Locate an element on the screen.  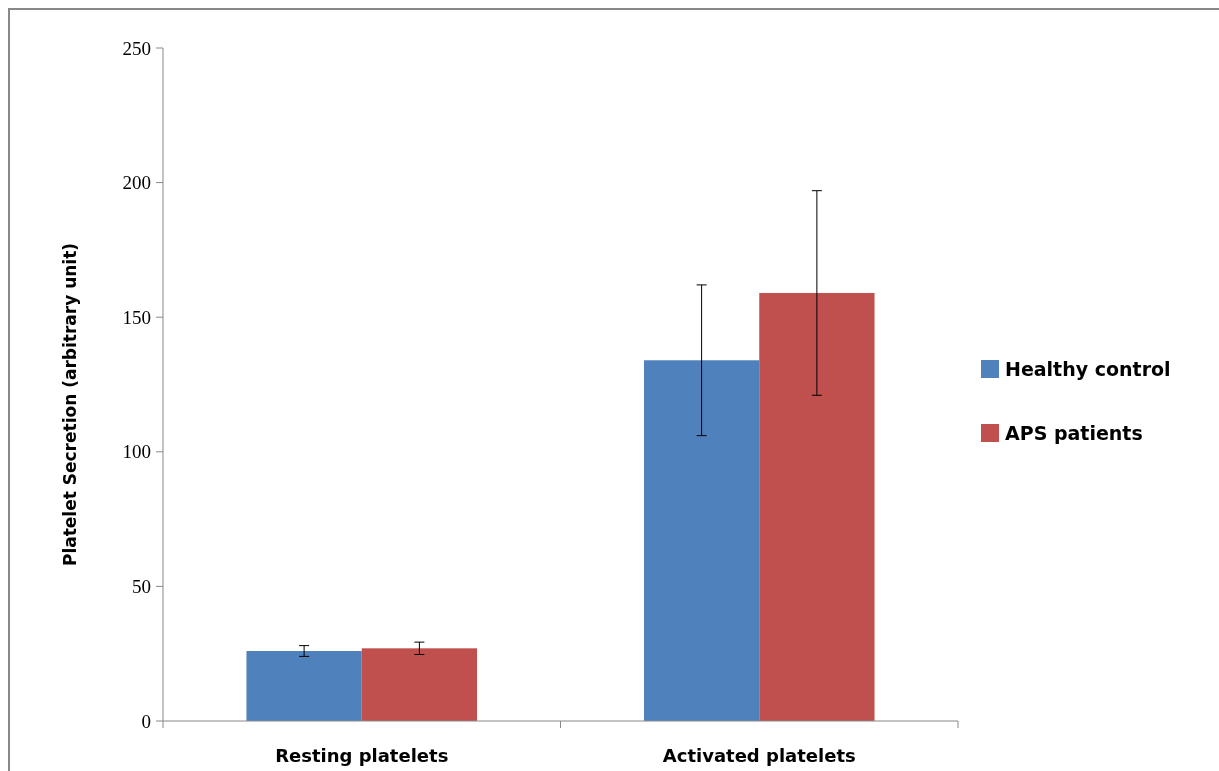
x-tick-label: Resting platelets is located at coordinates (362, 755).